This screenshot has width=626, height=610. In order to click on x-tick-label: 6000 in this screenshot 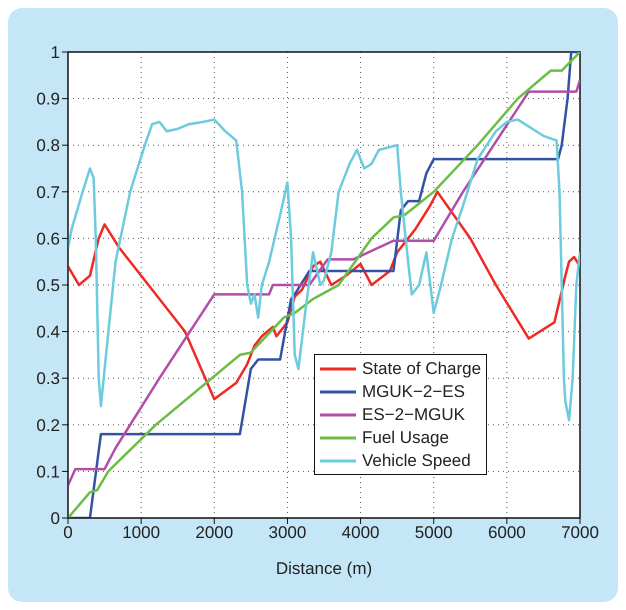, I will do `click(507, 532)`.